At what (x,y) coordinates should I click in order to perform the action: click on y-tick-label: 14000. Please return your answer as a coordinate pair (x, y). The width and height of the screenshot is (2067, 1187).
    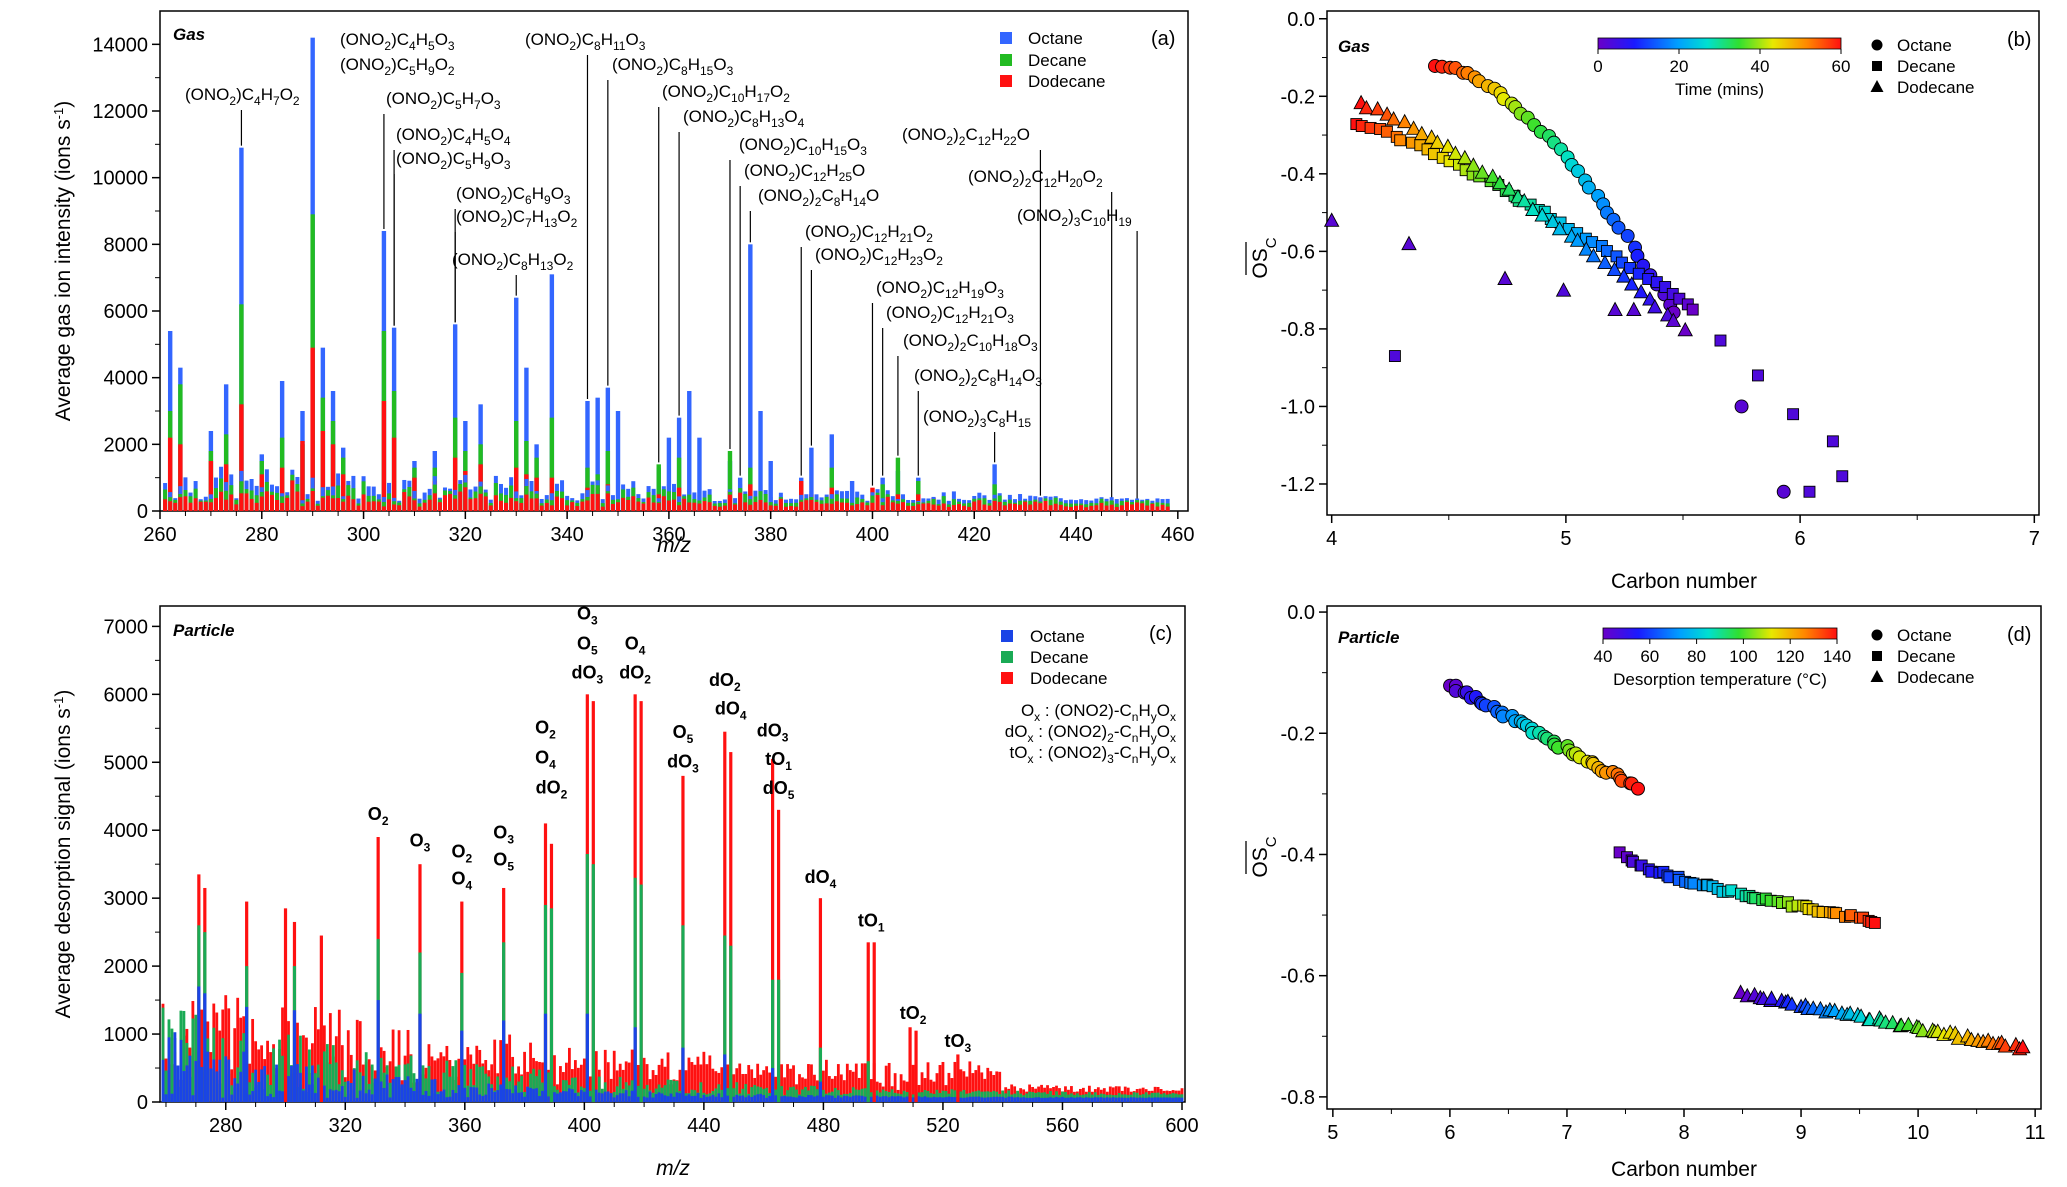
    Looking at the image, I should click on (120, 45).